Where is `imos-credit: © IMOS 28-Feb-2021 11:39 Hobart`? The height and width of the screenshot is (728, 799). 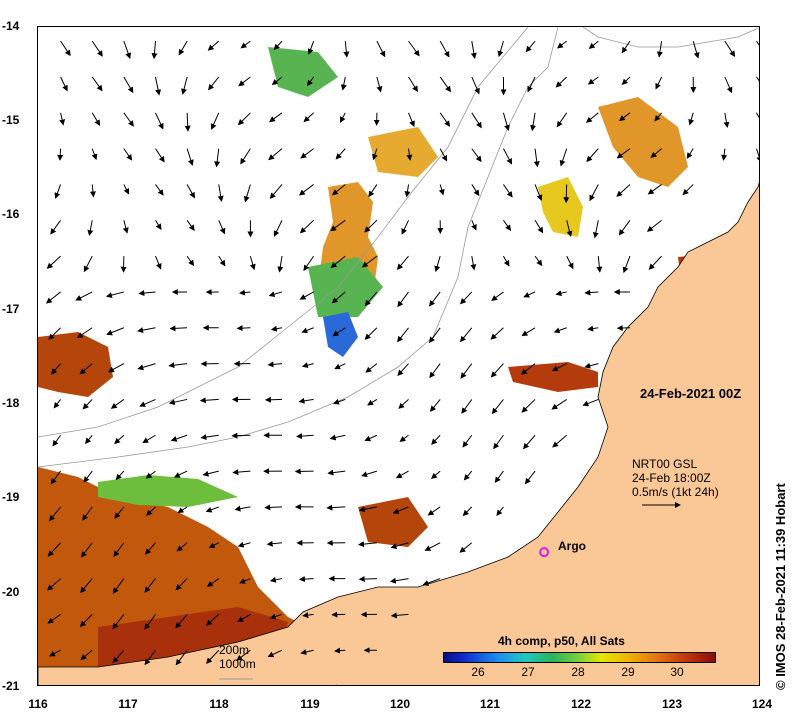
imos-credit: © IMOS 28-Feb-2021 11:39 Hobart is located at coordinates (780, 586).